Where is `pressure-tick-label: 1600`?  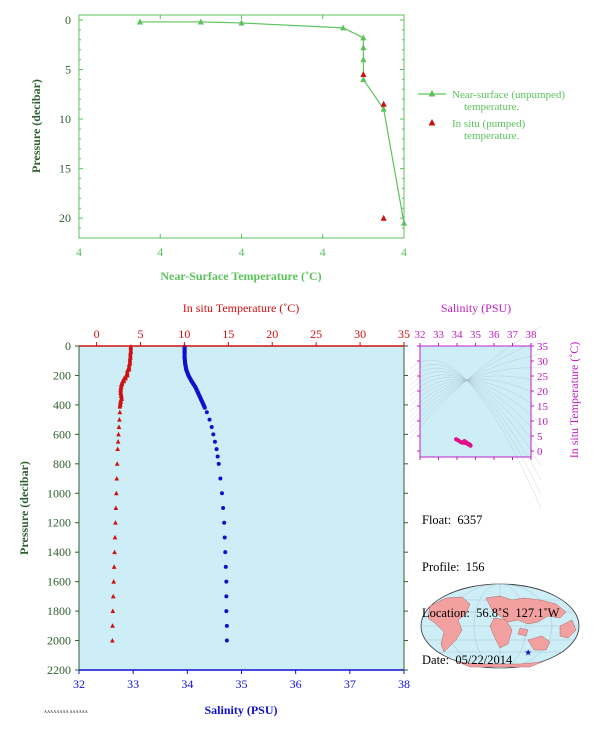 pressure-tick-label: 1600 is located at coordinates (59, 582).